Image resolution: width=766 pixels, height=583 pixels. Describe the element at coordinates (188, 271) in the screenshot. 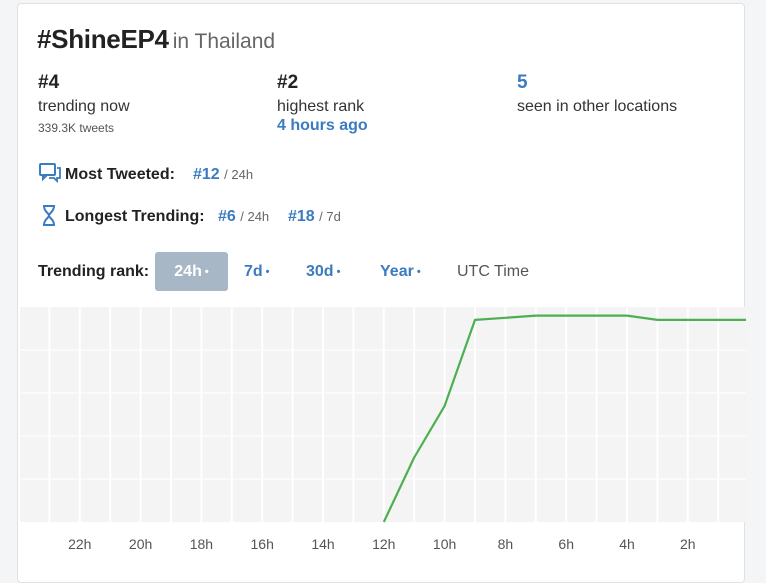

I see `tab-24h-label: 24h` at that location.